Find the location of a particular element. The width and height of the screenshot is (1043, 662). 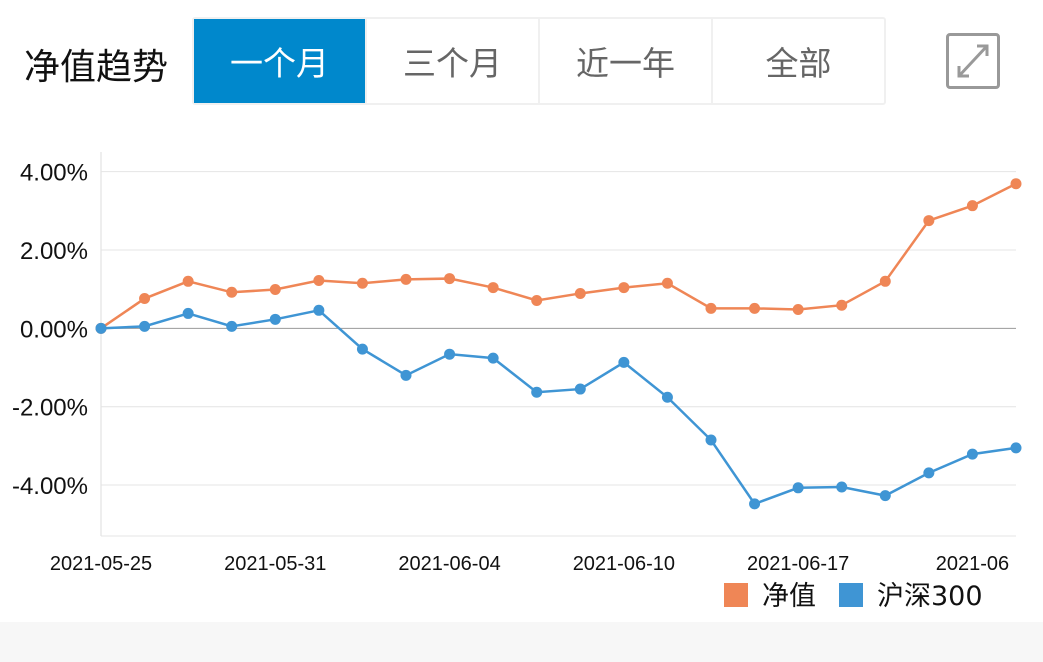

legend-swatch-nav is located at coordinates (736, 595).